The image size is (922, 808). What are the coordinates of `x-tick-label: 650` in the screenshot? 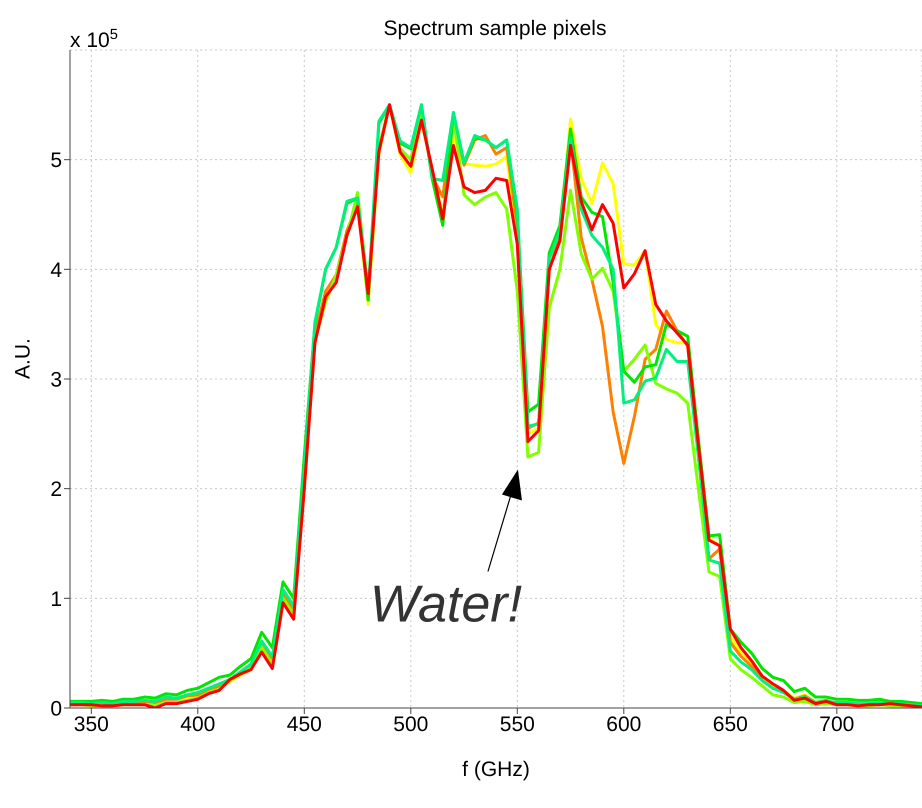 It's located at (730, 724).